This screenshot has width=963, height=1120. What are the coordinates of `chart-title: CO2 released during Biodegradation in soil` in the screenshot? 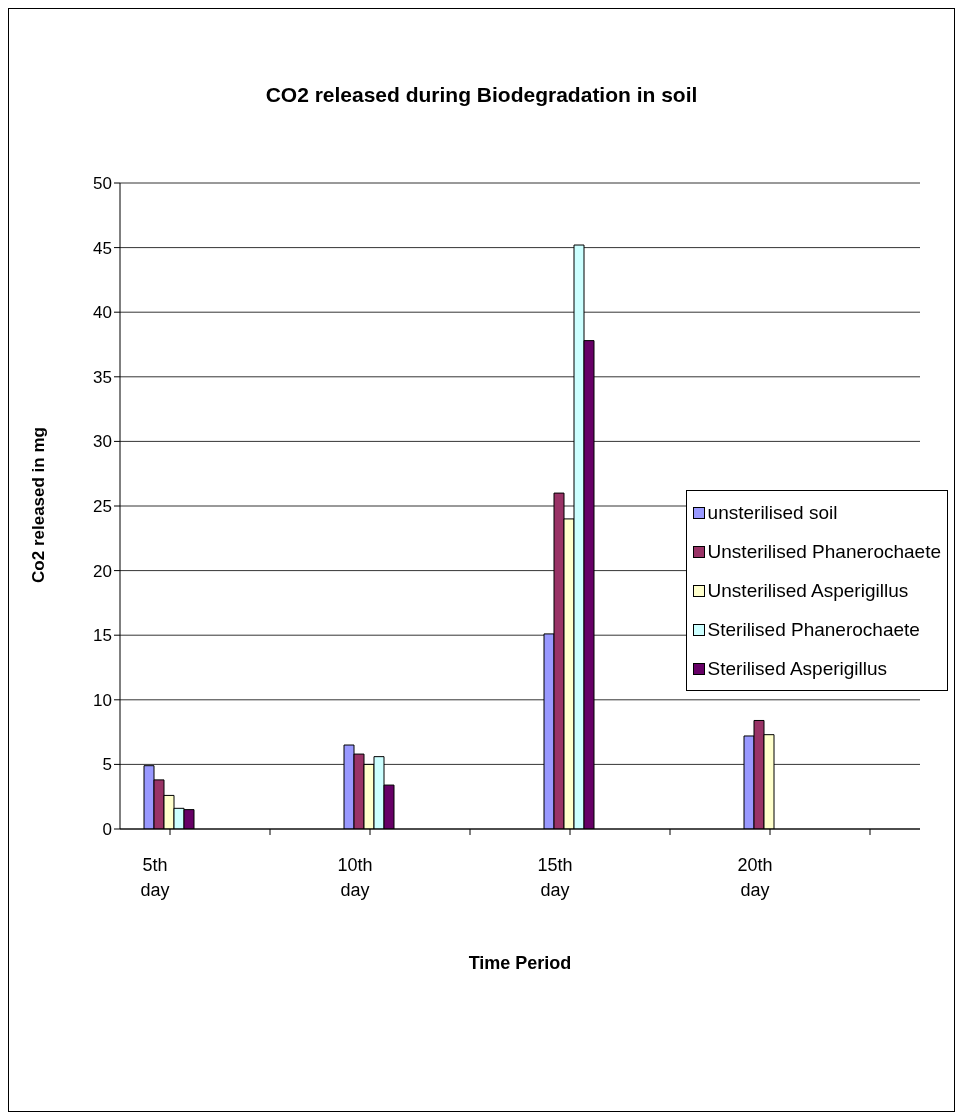 It's located at (481, 95).